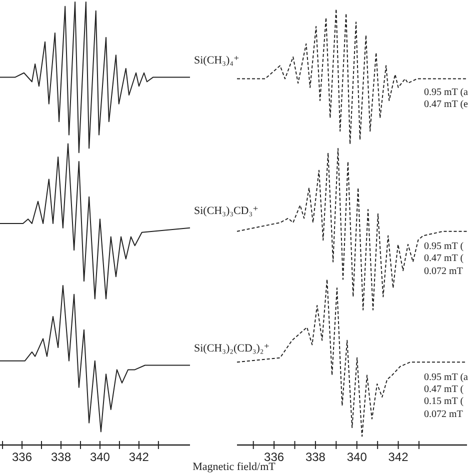 Image resolution: width=474 pixels, height=474 pixels. I want to click on annotation: 0.95 mT (, so click(444, 246).